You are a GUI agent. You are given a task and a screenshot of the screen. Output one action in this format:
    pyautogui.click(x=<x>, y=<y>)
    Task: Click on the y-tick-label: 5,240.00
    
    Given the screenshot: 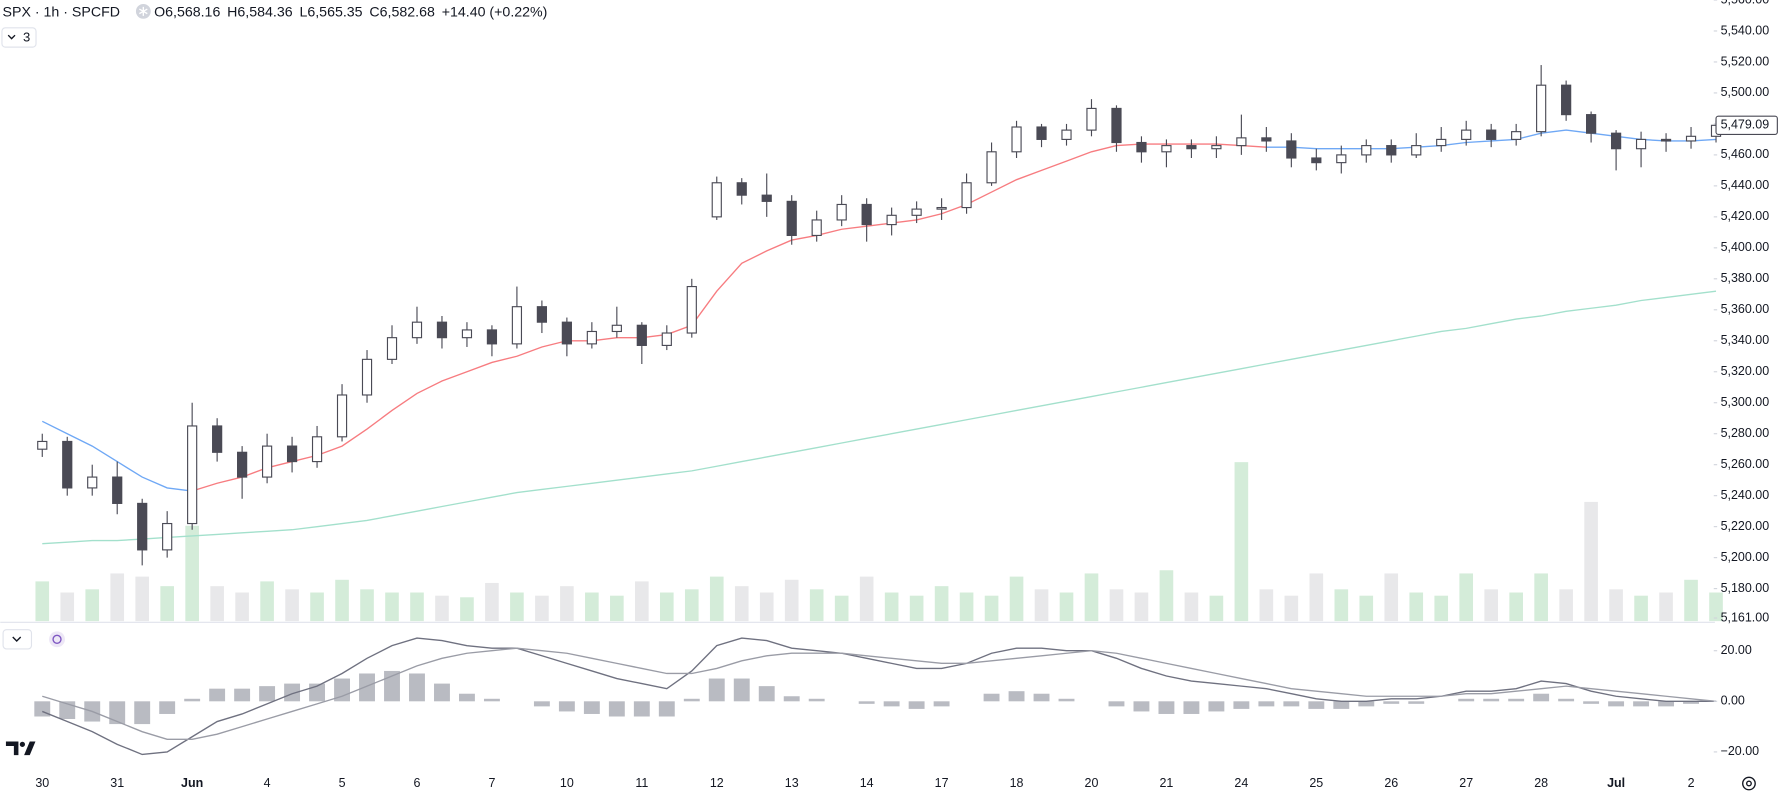 What is the action you would take?
    pyautogui.click(x=1745, y=495)
    